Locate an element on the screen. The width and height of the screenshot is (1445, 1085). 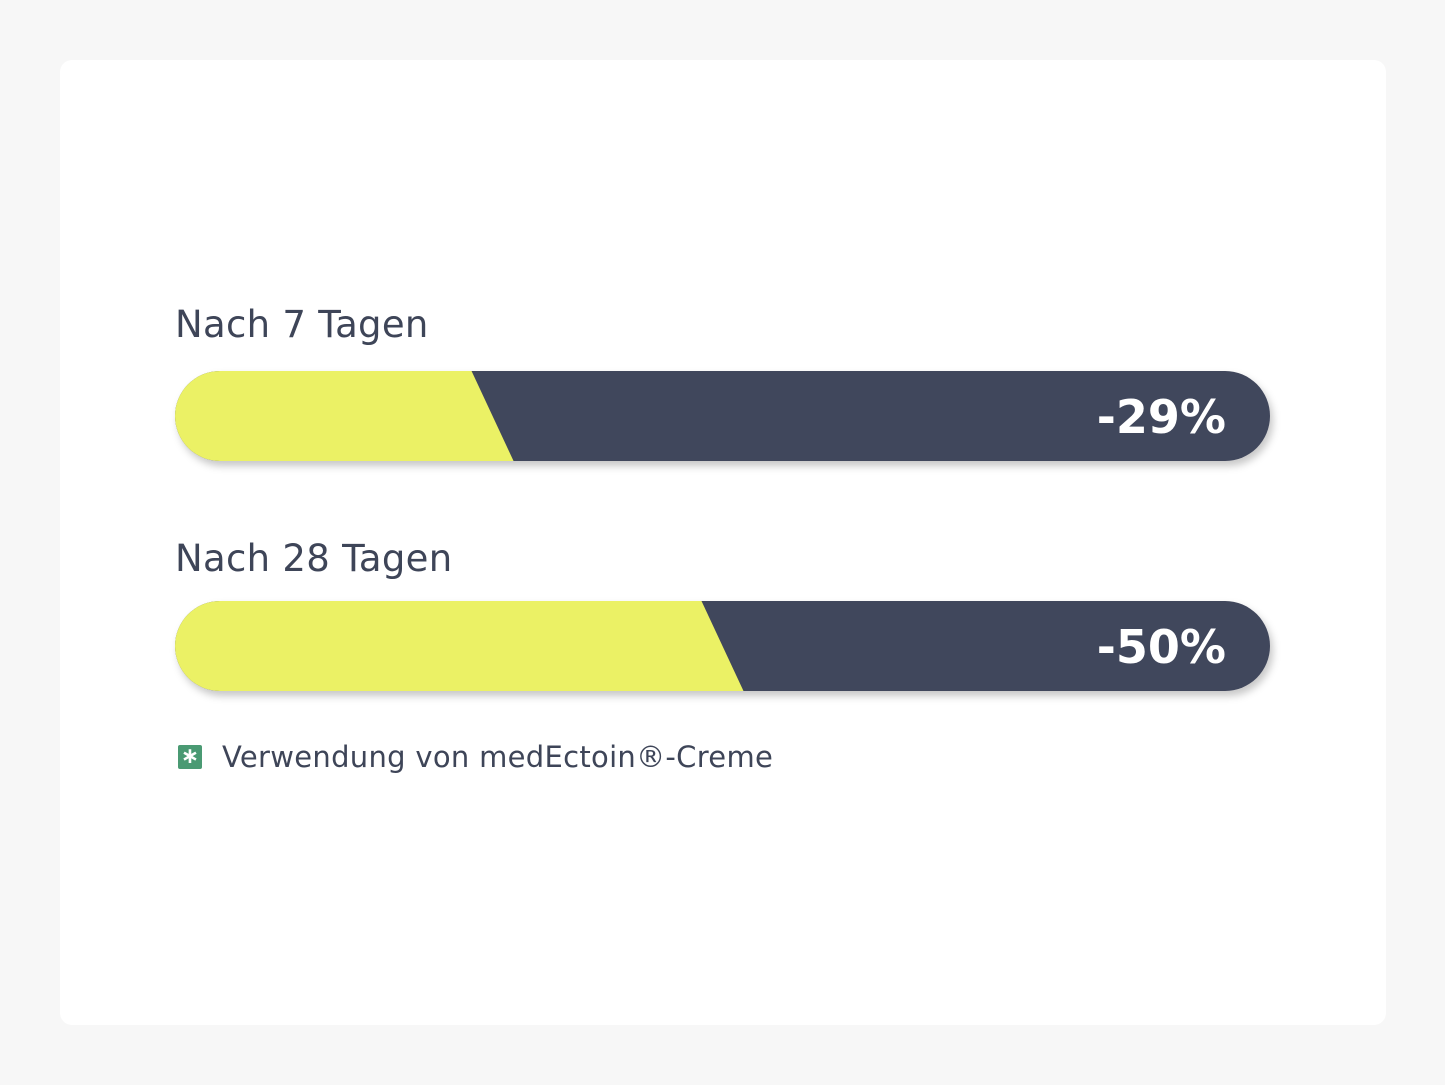
category-label-28-days: Nach 28 Tagen is located at coordinates (314, 558).